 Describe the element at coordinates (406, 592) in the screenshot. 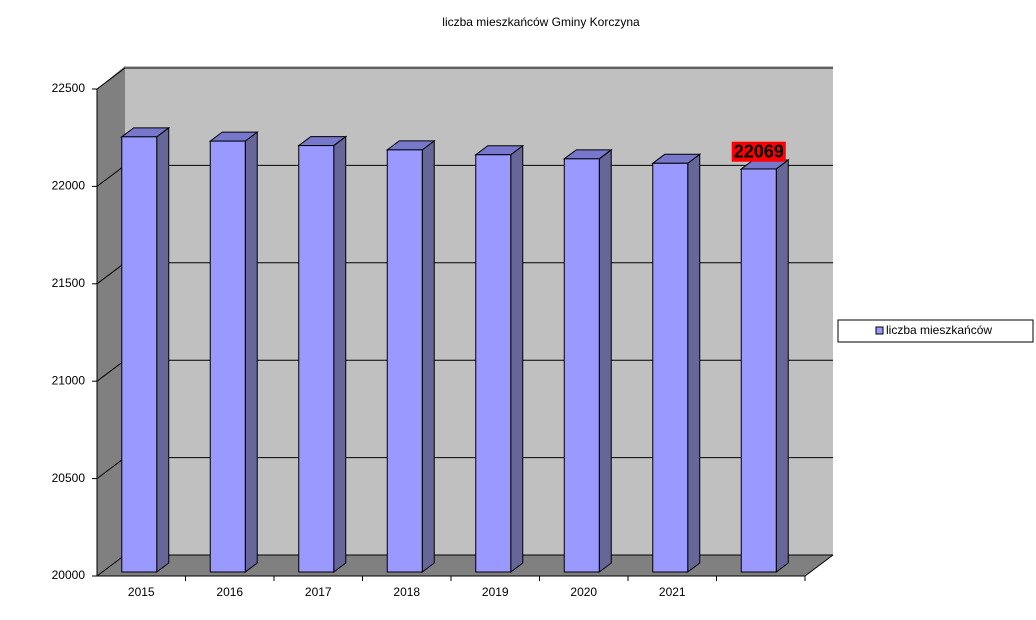

I see `x-tick-label: 2018` at that location.